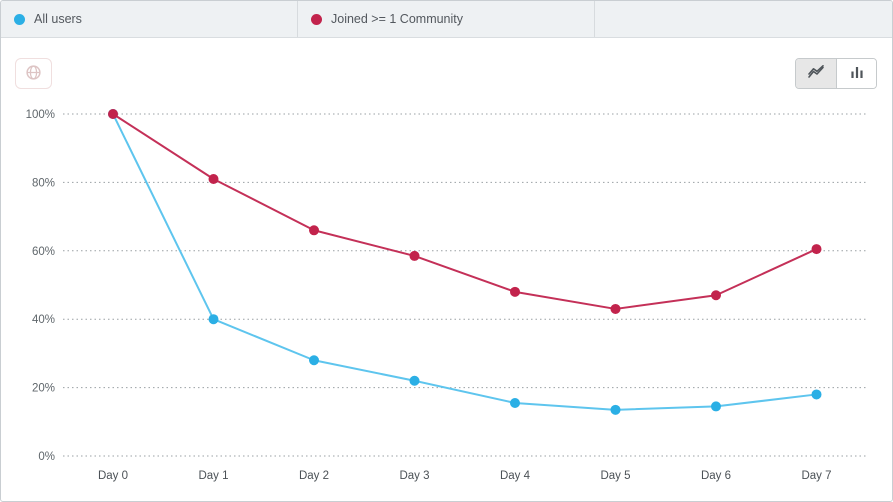 The image size is (893, 502). What do you see at coordinates (43, 183) in the screenshot?
I see `y-tick-label: 80%` at bounding box center [43, 183].